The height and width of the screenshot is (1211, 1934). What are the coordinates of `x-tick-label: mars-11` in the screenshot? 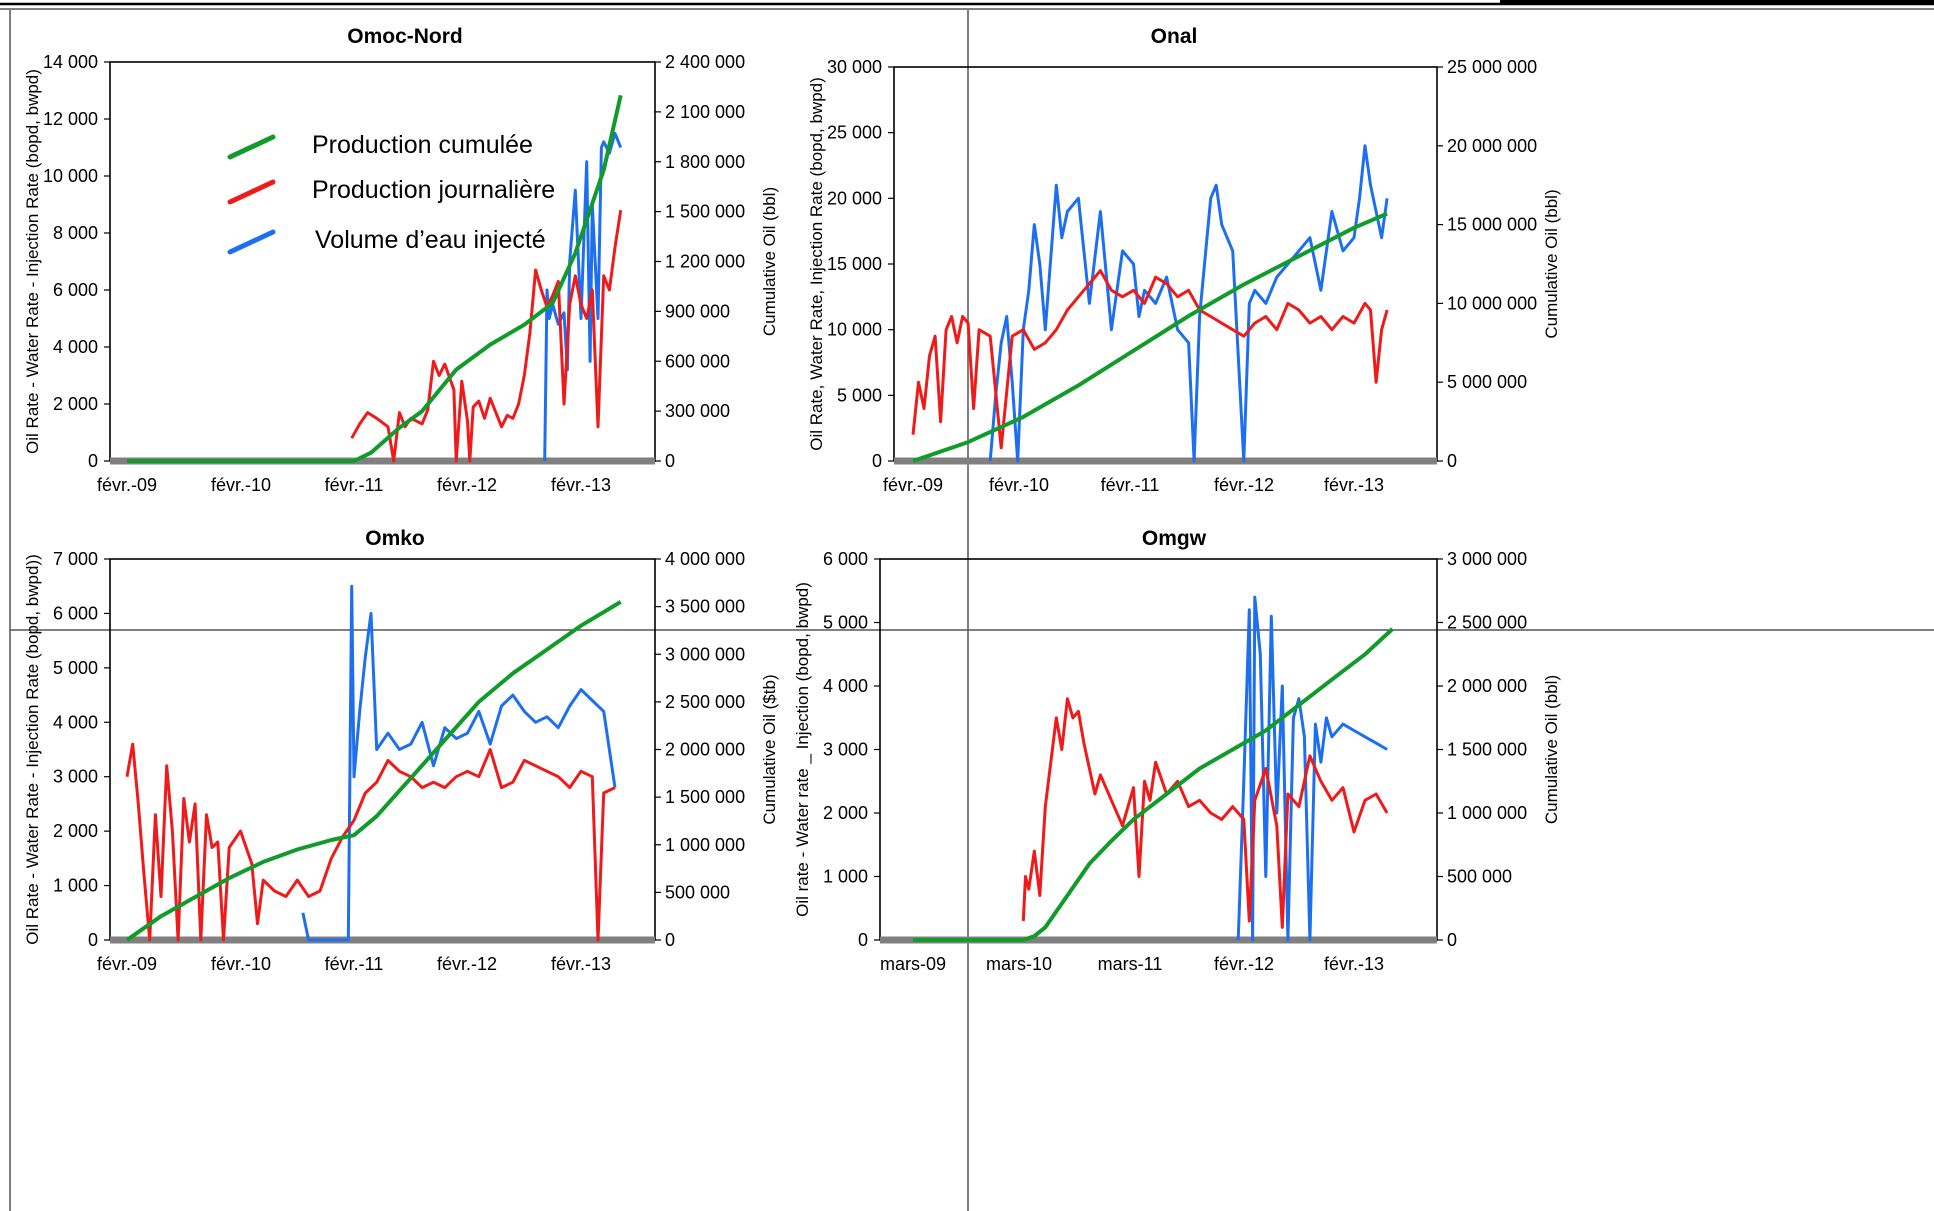 It's located at (1130, 964).